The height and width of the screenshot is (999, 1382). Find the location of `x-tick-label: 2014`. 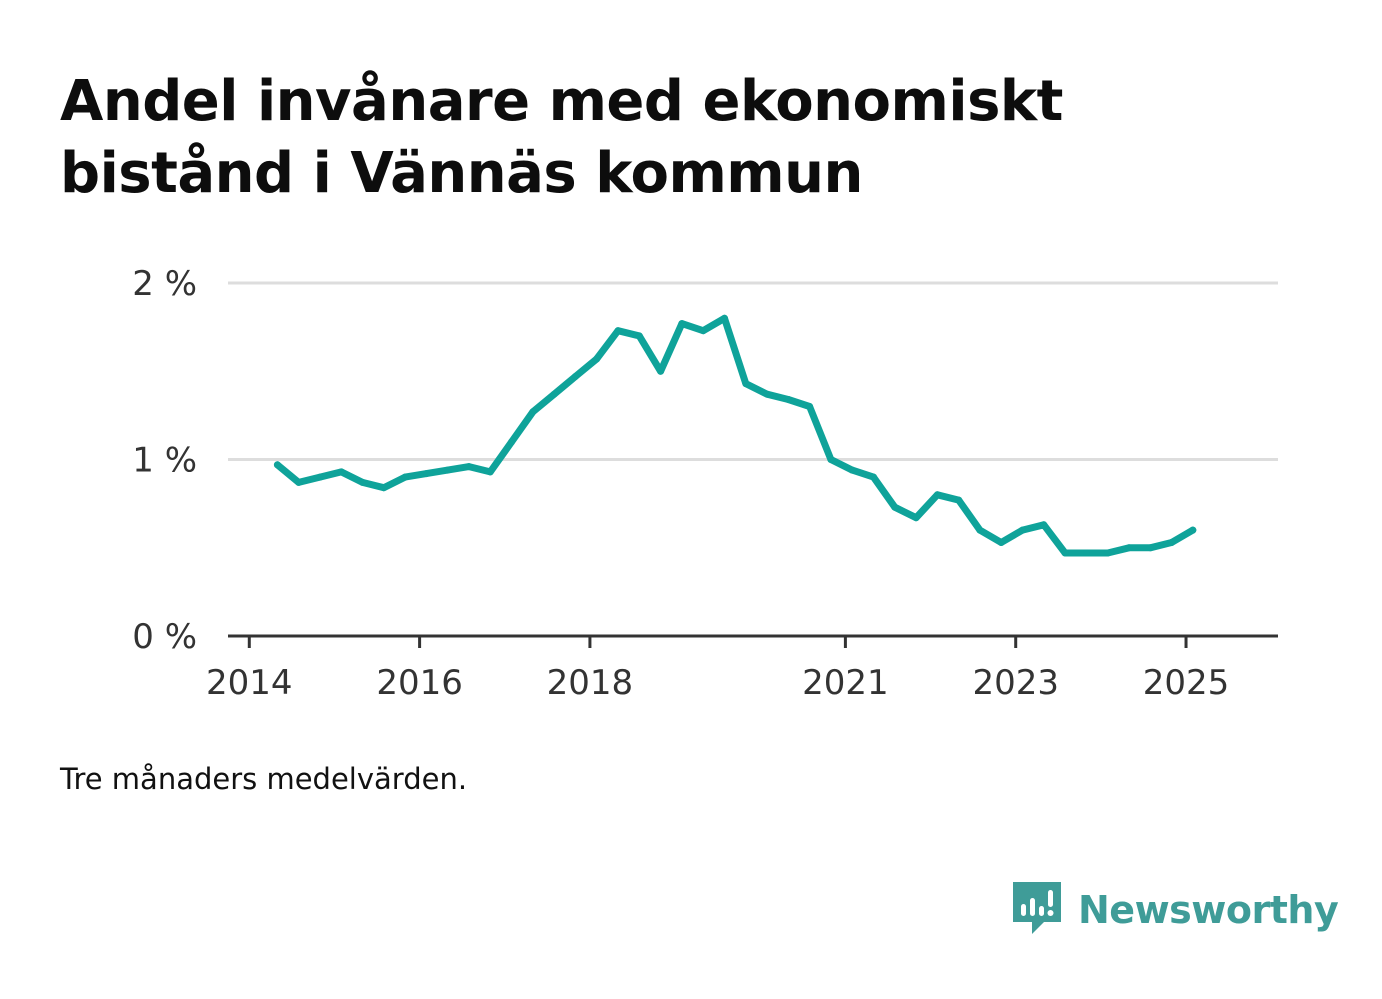

x-tick-label: 2014 is located at coordinates (249, 683).